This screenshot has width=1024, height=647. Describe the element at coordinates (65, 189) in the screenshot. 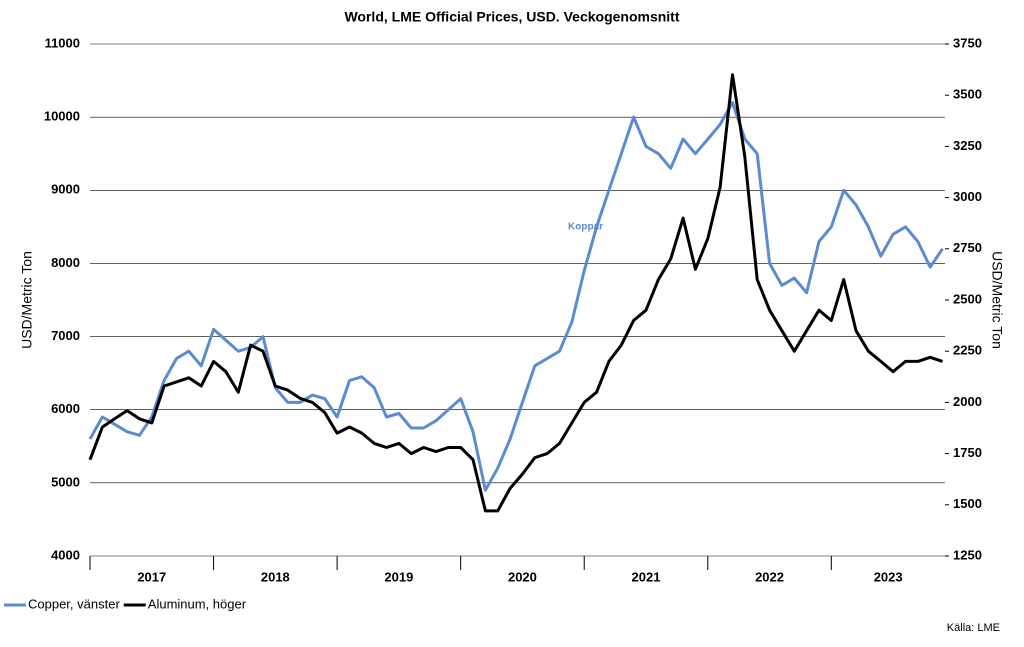

I see `y-tick-label: 9000` at that location.